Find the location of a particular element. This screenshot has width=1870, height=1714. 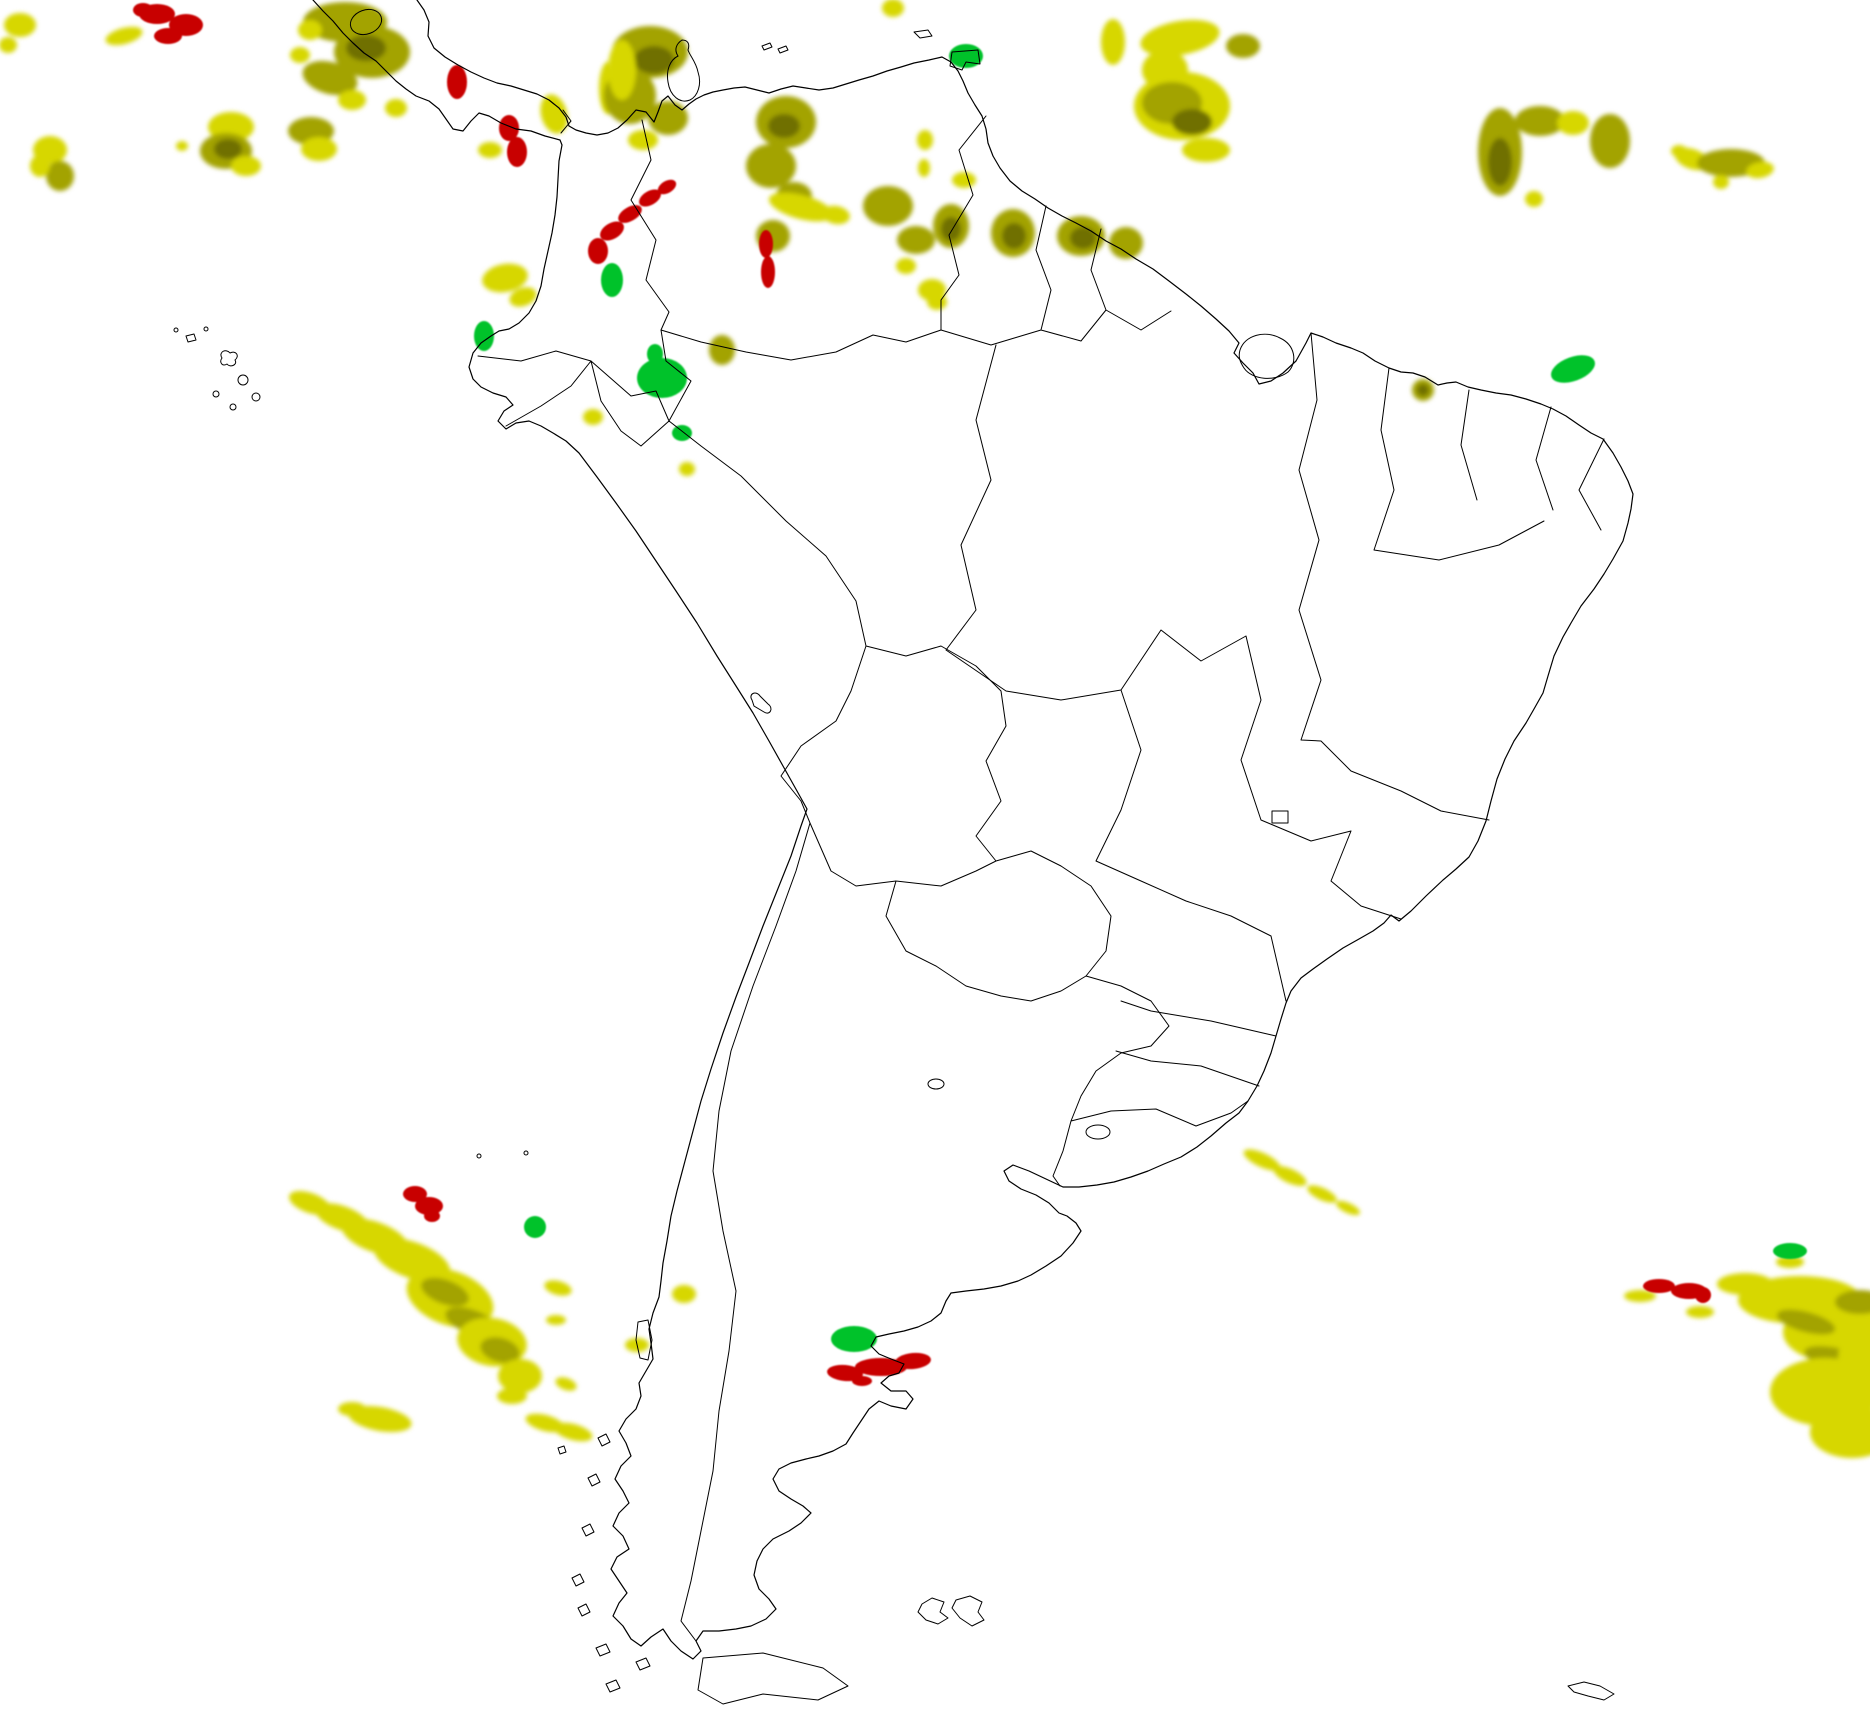

cluster-west-twin-lobes is located at coordinates (256, 144).